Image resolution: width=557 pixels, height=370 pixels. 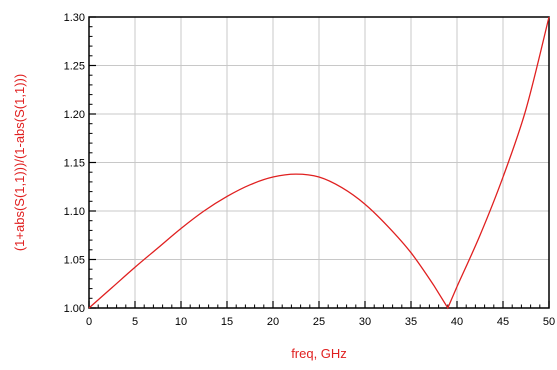 What do you see at coordinates (549, 322) in the screenshot?
I see `x-tick-label: 50` at bounding box center [549, 322].